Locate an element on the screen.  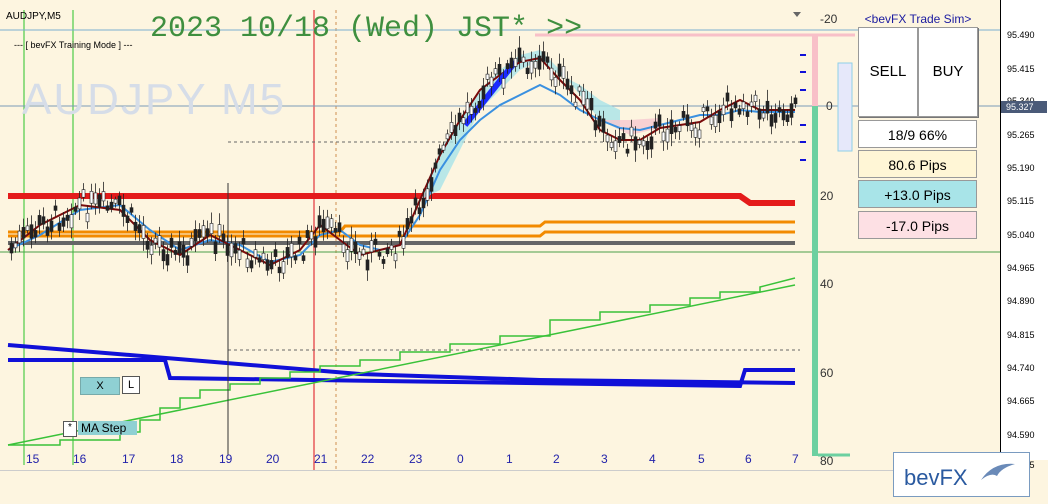
win-pips: +13.0 Pips is located at coordinates (917, 194).